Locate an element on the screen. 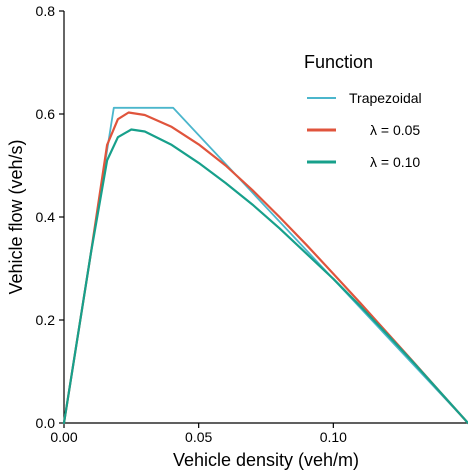 This screenshot has width=468, height=474. y-tick-label: 0.4 is located at coordinates (46, 217).